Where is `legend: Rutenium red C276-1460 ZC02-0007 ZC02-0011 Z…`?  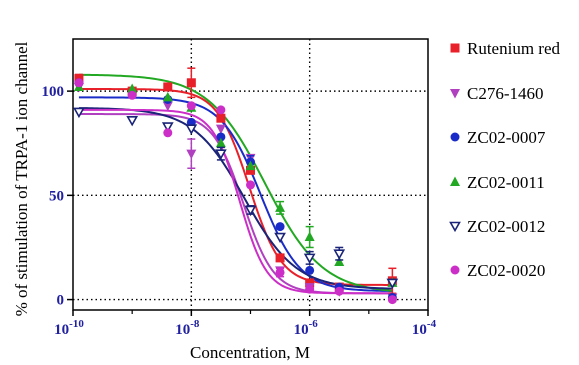 legend: Rutenium red C276-1460 ZC02-0007 ZC02-0011 Z… is located at coordinates (505, 159).